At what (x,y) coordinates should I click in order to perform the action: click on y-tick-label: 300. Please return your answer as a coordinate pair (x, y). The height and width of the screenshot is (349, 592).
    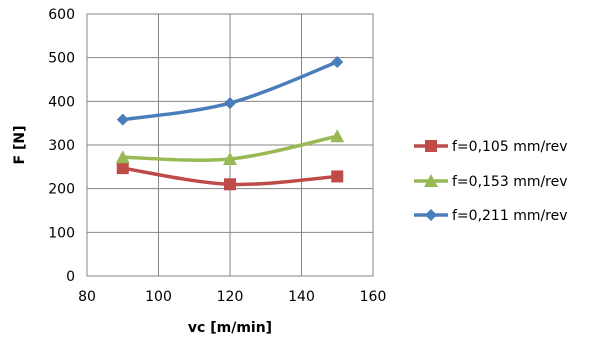
    Looking at the image, I should click on (61, 146).